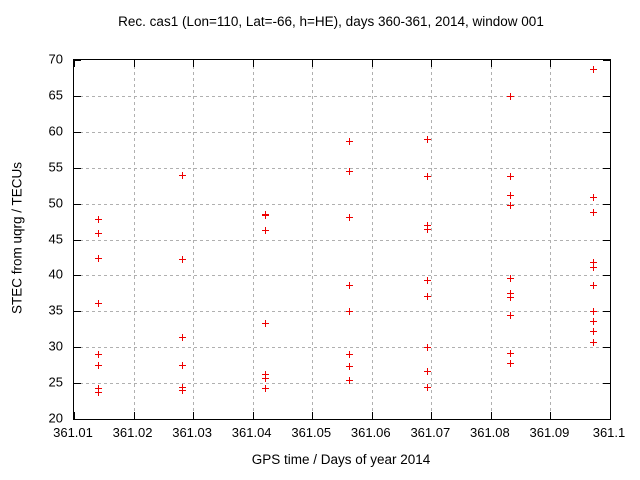 The image size is (640, 480). Describe the element at coordinates (132, 432) in the screenshot. I see `x-tick-label: 361.02` at that location.